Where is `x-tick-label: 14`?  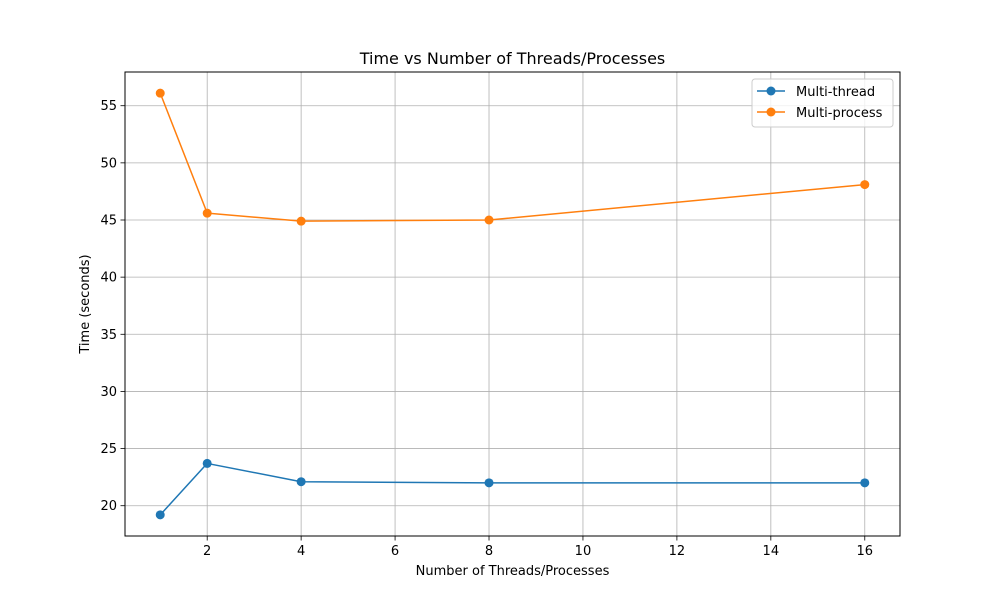
x-tick-label: 14 is located at coordinates (771, 551).